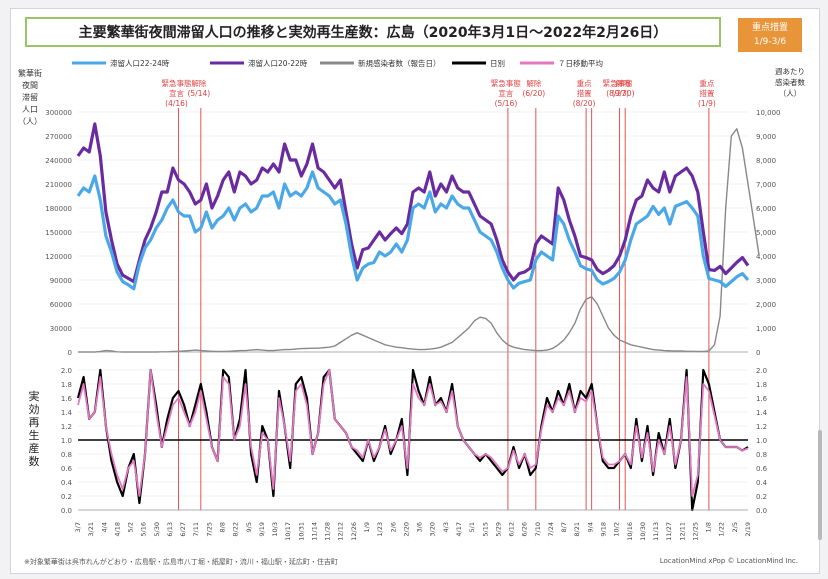 This screenshot has width=828, height=579. What do you see at coordinates (275, 529) in the screenshot?
I see `x-tick-label: 10/3` at bounding box center [275, 529].